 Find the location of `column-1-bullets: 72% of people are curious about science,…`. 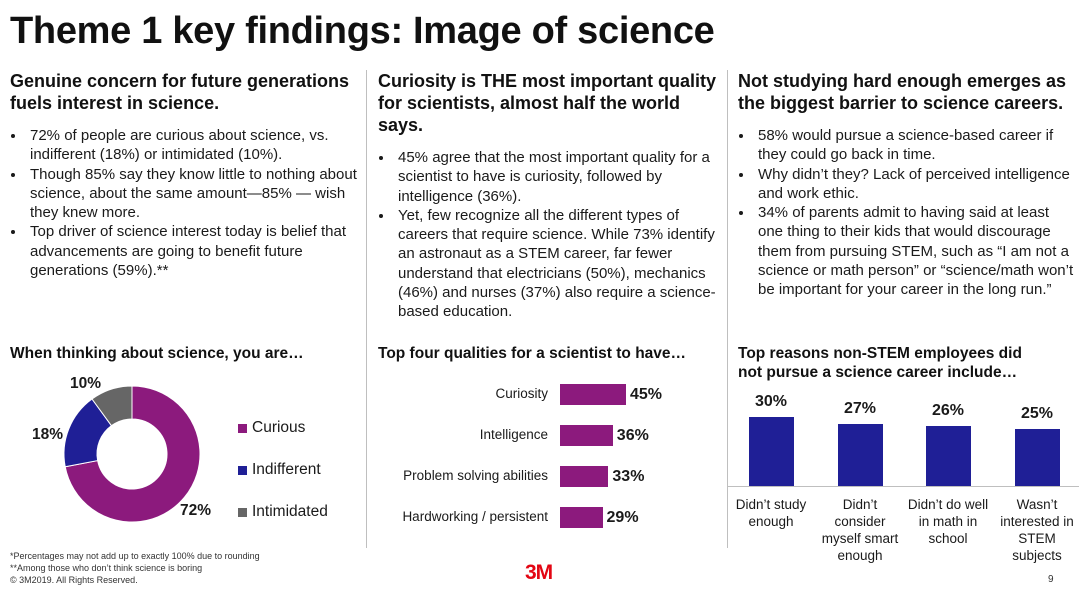

column-1-bullets: 72% of people are curious about science,… is located at coordinates (185, 203).